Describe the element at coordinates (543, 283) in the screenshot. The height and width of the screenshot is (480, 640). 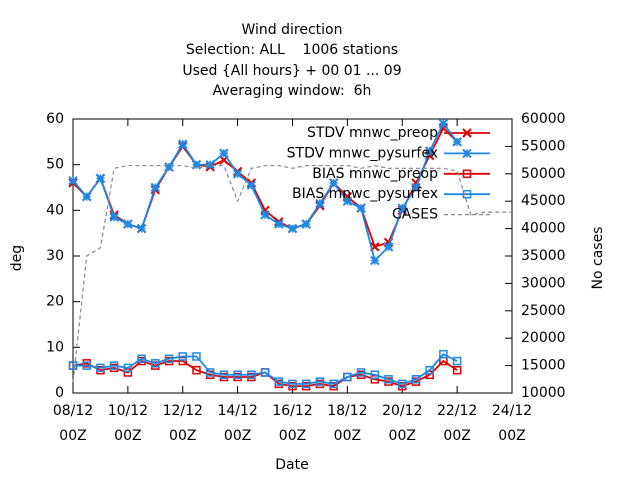
I see `y2-tick-label: 30000` at that location.